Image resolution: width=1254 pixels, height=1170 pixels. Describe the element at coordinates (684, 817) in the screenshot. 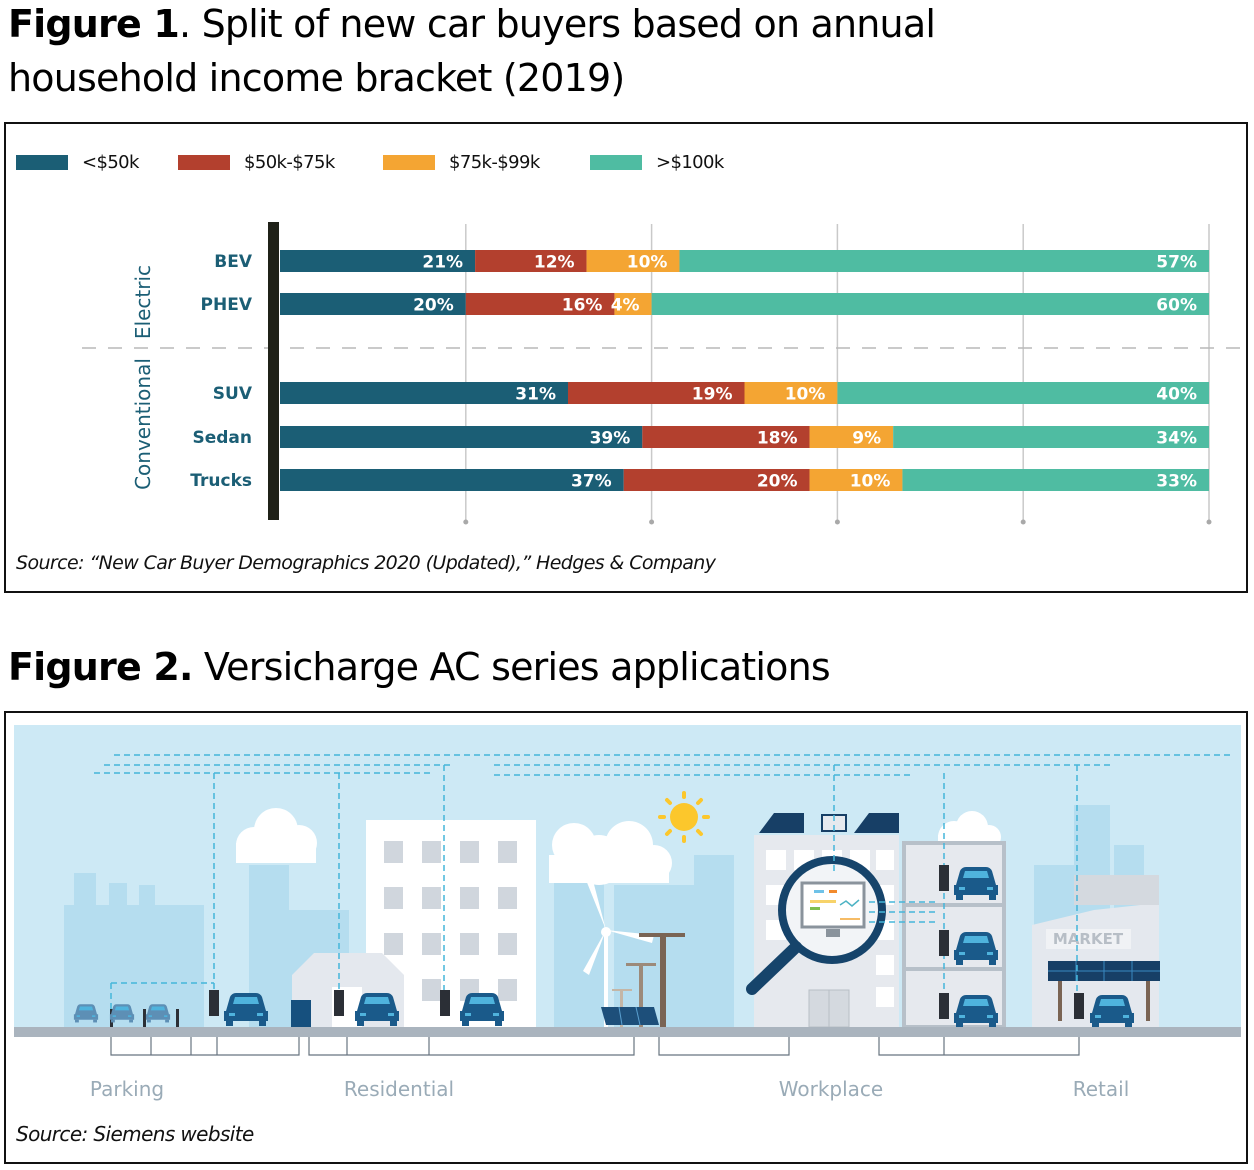

I see `sun-icon` at that location.